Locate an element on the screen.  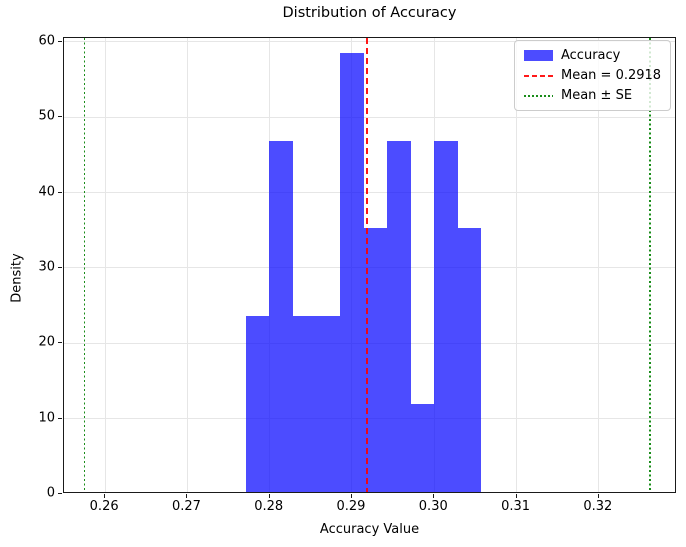
x-tick-label: 0.30 is located at coordinates (433, 506).